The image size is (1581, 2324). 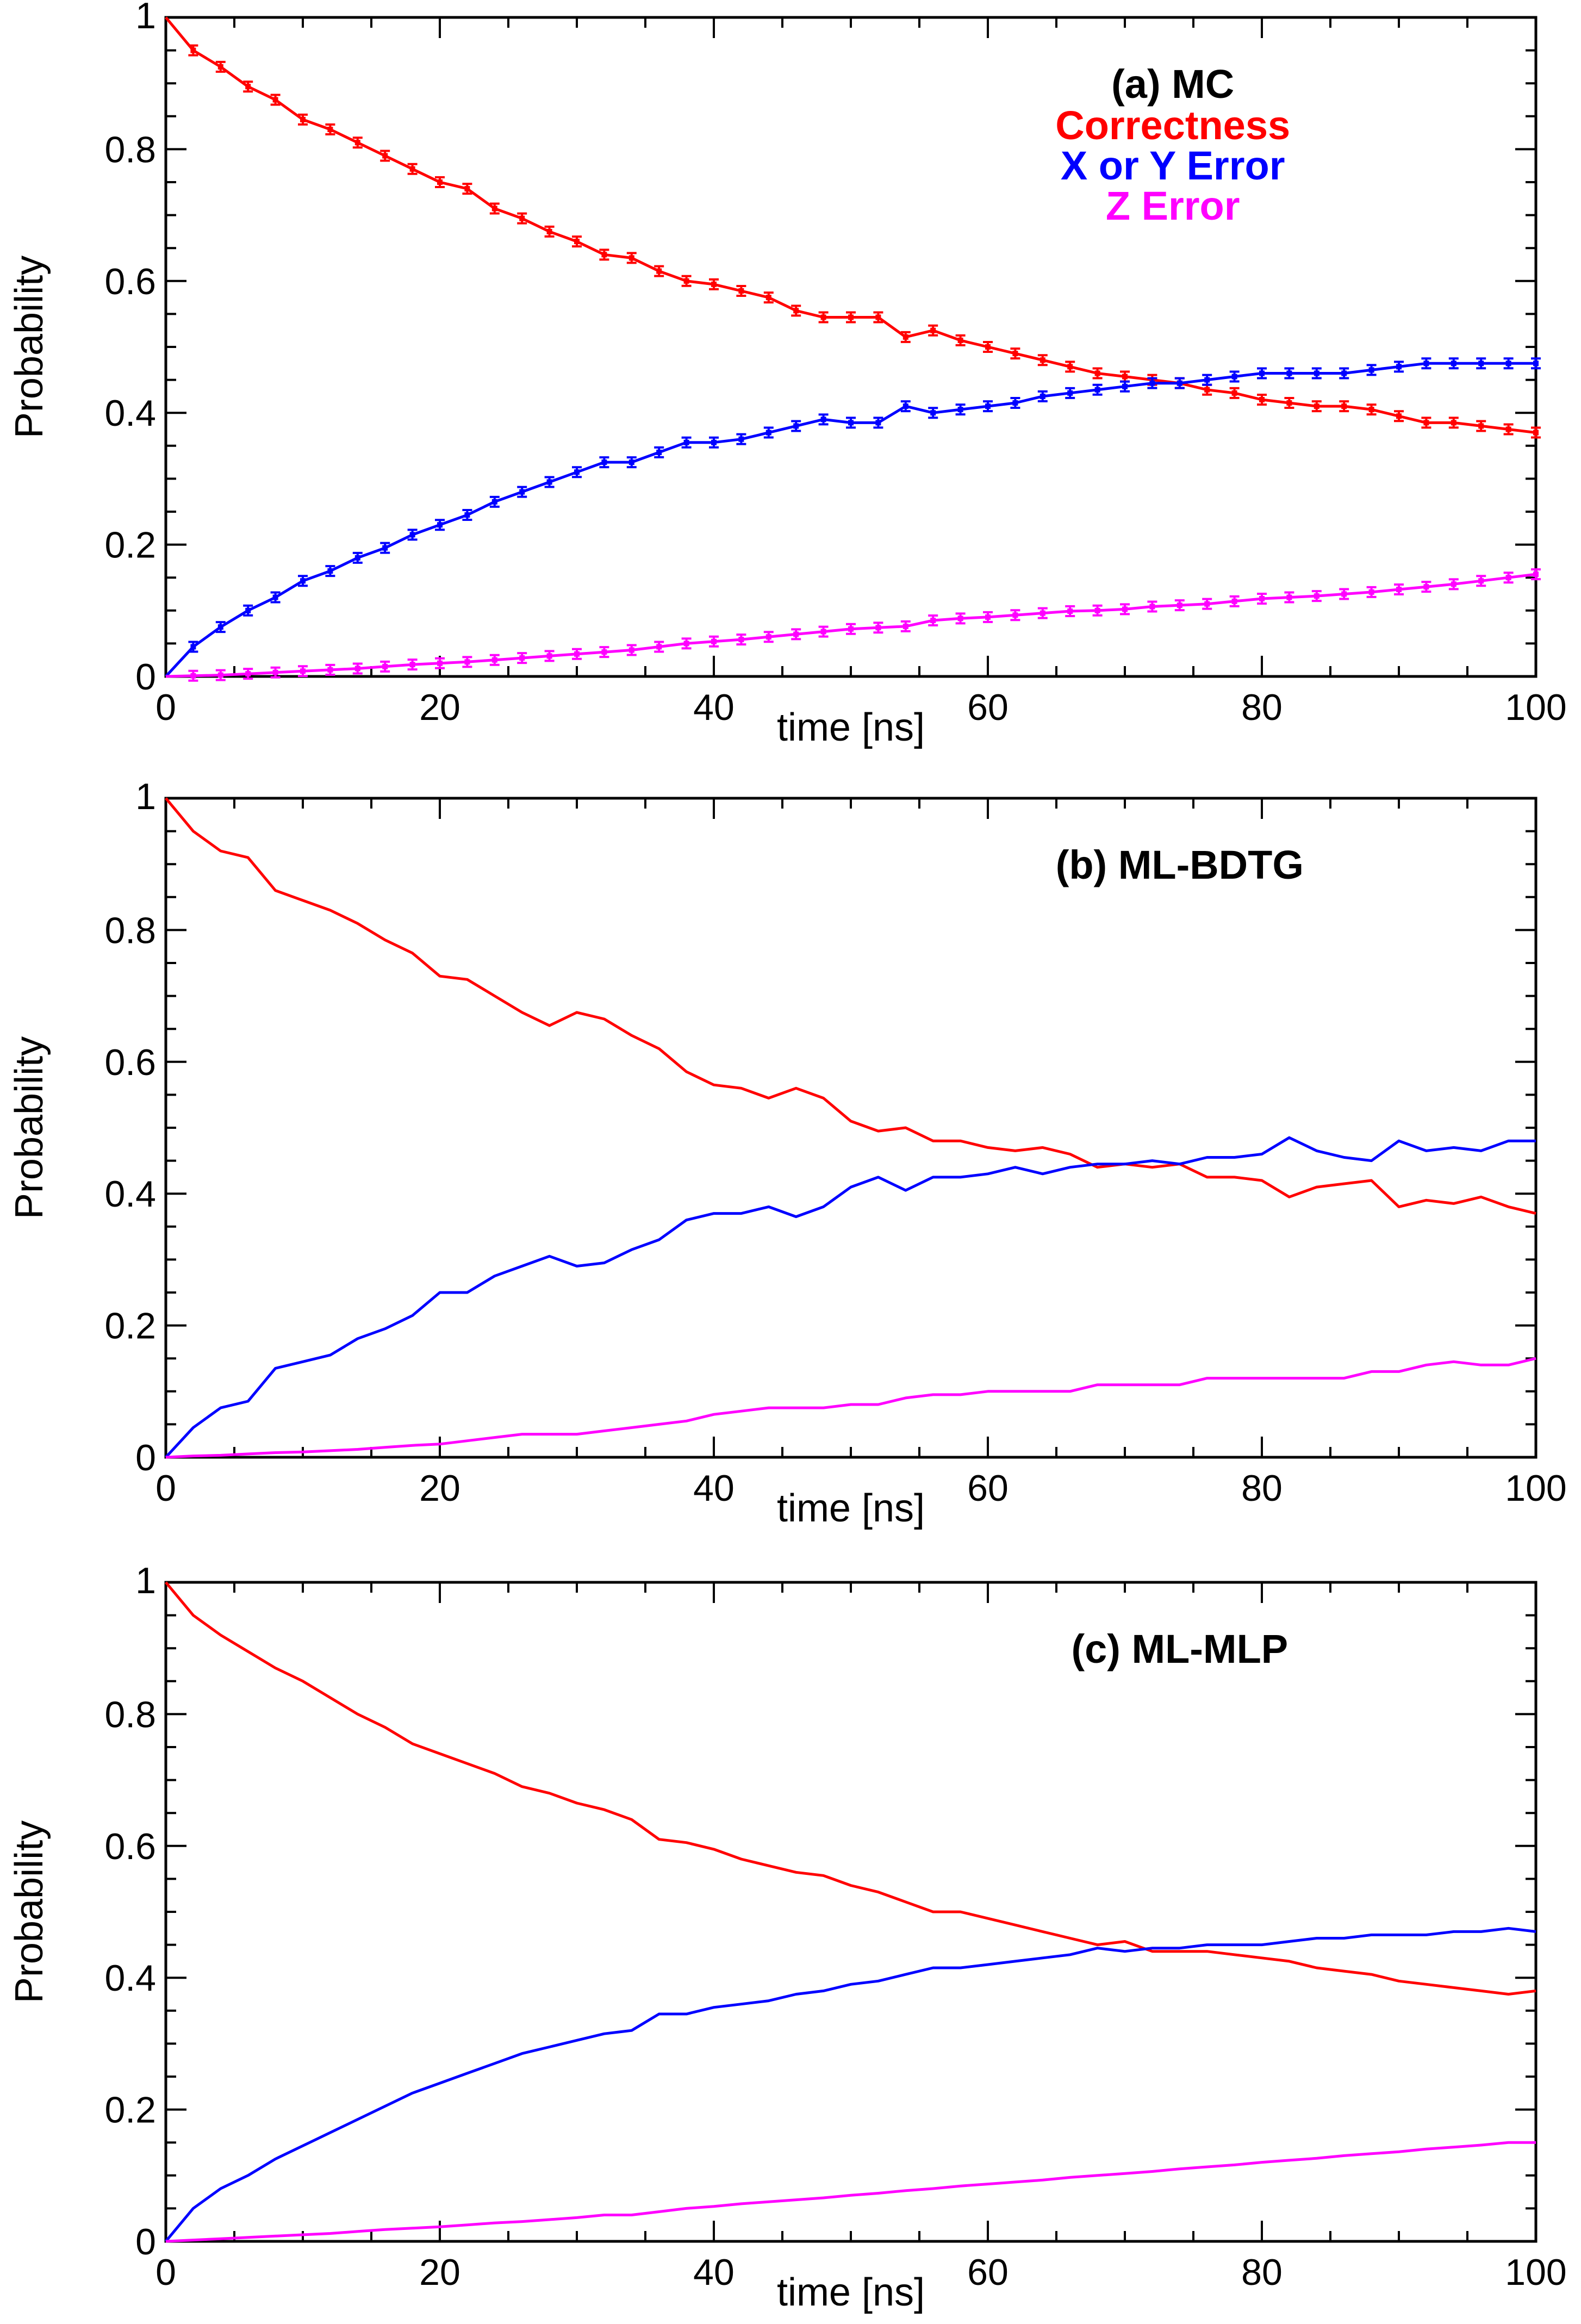 I want to click on x-tick-label: 20, so click(x=440, y=707).